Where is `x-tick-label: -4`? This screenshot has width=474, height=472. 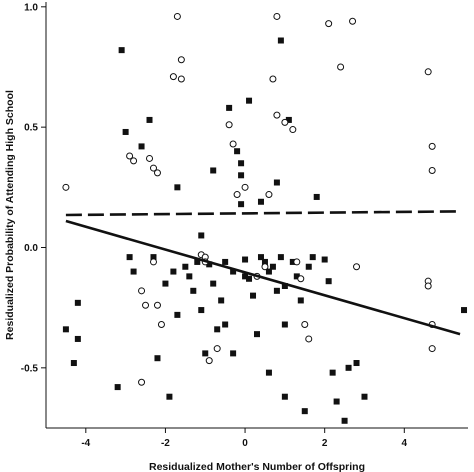
x-tick-label: -4 is located at coordinates (85, 443).